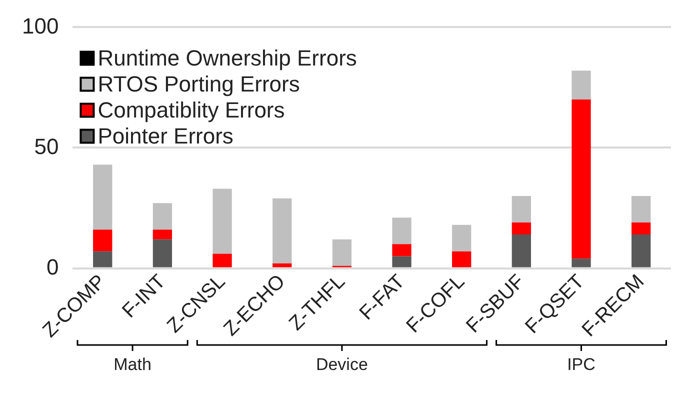  What do you see at coordinates (46, 146) in the screenshot?
I see `y-tick-label: 50` at bounding box center [46, 146].